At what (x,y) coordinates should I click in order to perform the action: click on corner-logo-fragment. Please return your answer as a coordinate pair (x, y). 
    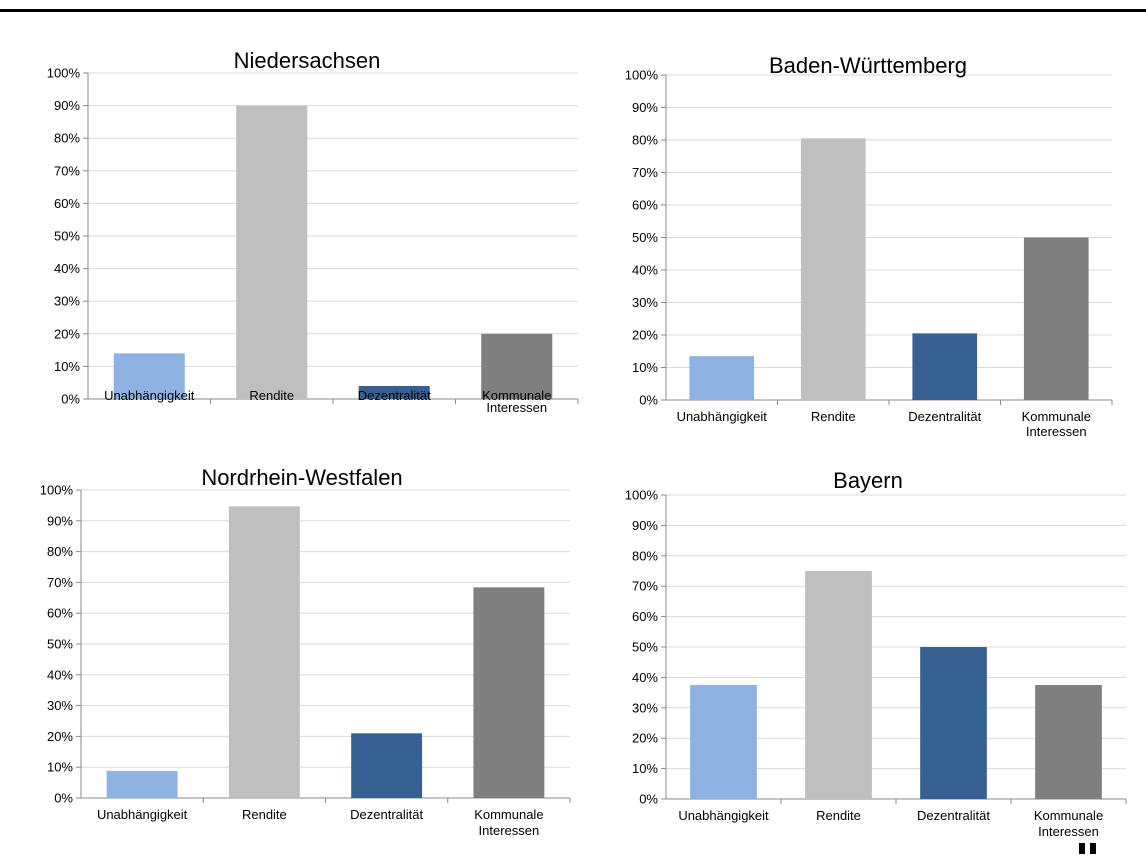
    Looking at the image, I should click on (1091, 847).